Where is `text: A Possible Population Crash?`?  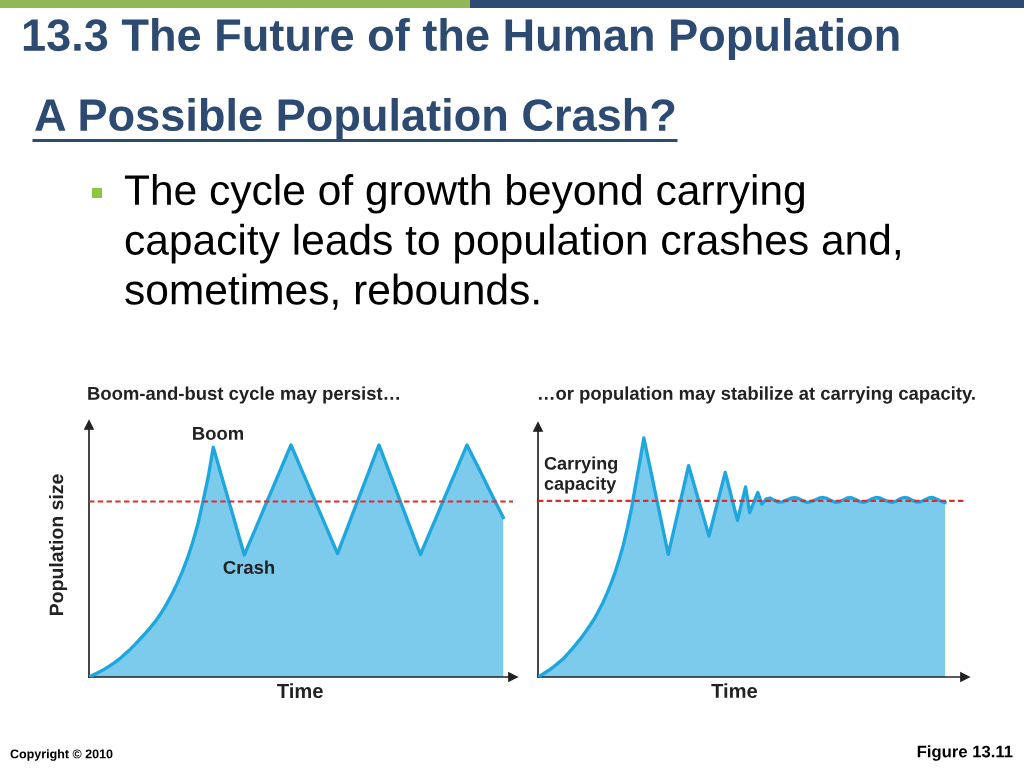
text: A Possible Population Crash? is located at coordinates (355, 119).